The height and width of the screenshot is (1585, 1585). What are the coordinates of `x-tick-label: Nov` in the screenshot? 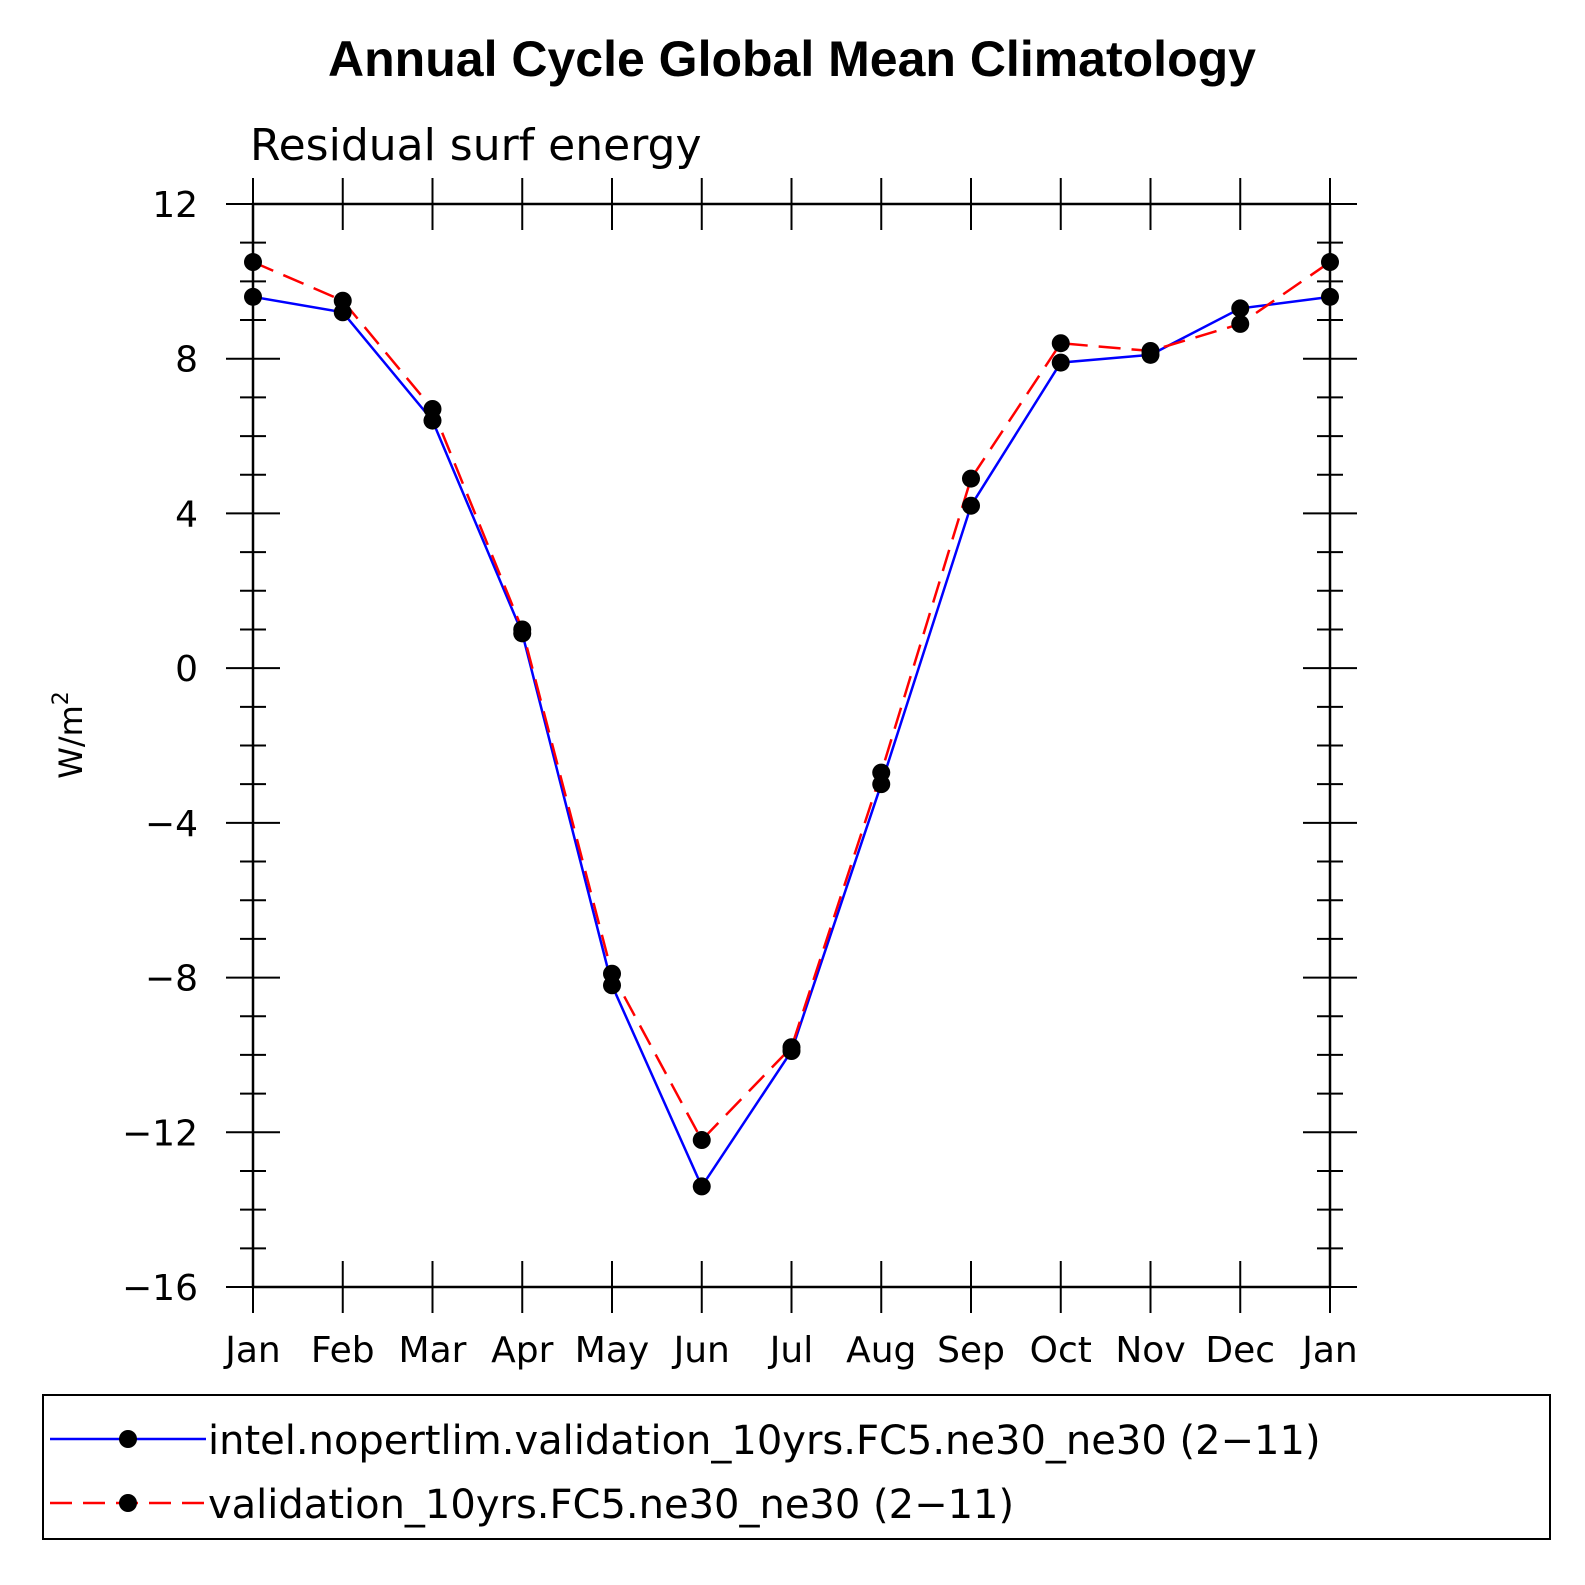 It's located at (1150, 1350).